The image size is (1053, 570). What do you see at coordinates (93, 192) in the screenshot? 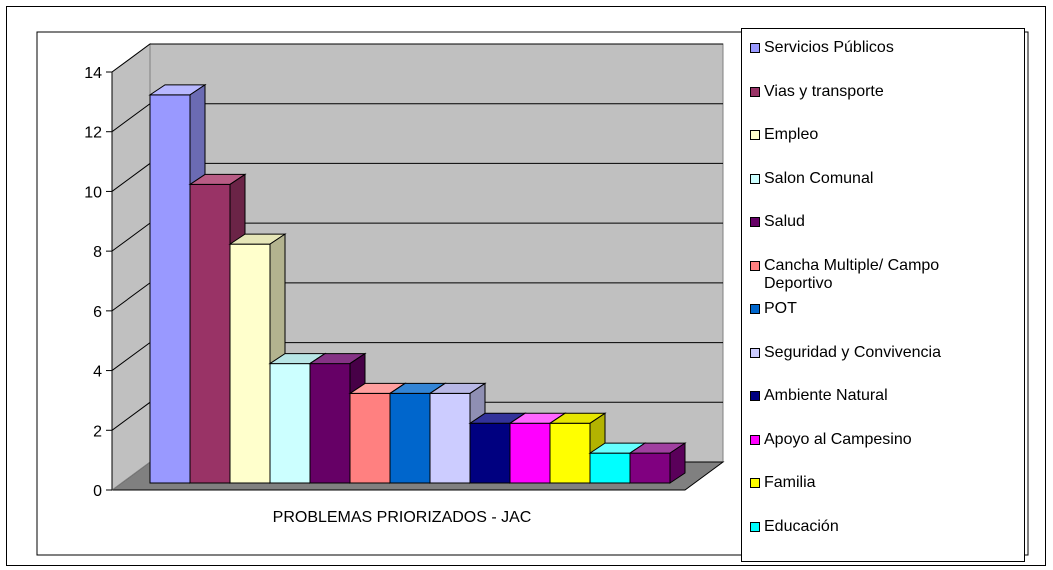
I see `y-tick-label: 10` at bounding box center [93, 192].